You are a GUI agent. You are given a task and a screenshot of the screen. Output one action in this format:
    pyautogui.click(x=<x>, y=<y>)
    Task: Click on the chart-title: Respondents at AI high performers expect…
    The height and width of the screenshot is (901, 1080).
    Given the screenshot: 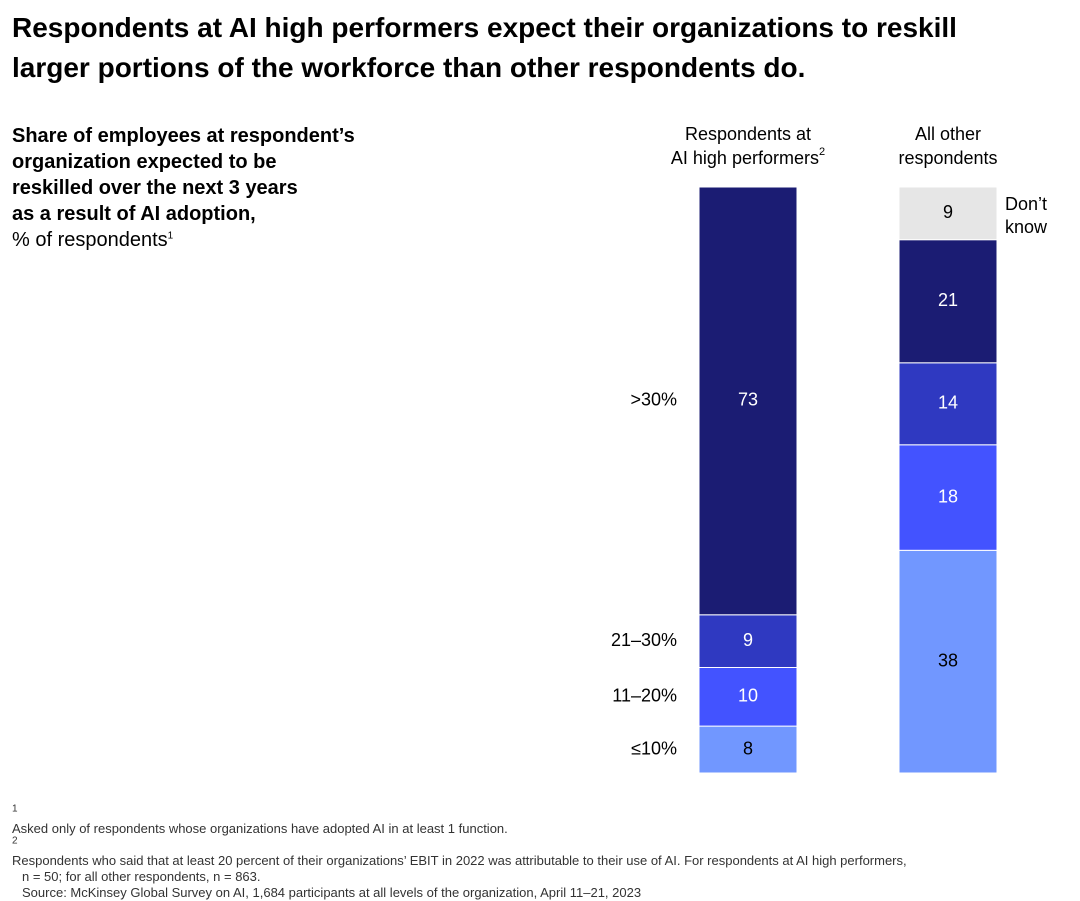 What is the action you would take?
    pyautogui.click(x=542, y=48)
    